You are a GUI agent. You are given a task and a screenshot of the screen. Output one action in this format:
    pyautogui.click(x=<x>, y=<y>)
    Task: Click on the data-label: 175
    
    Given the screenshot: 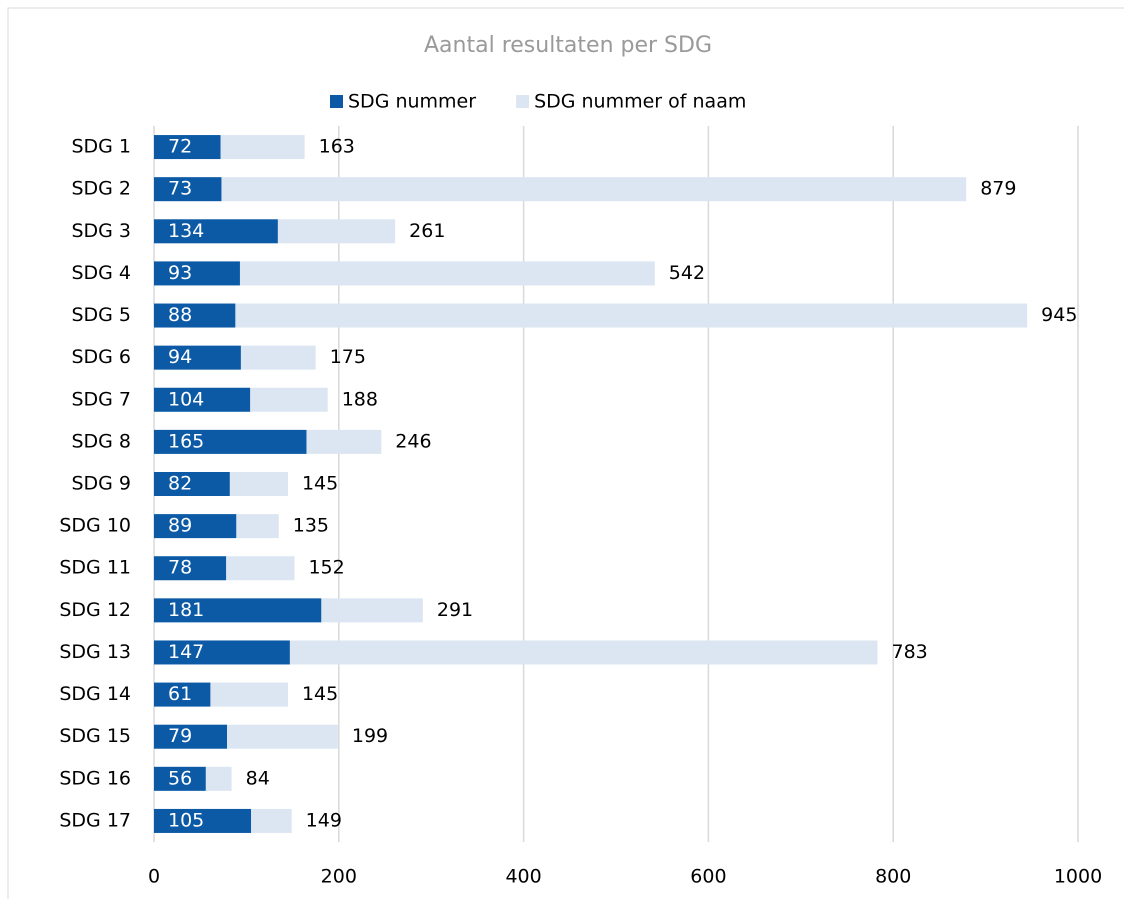 What is the action you would take?
    pyautogui.click(x=348, y=357)
    